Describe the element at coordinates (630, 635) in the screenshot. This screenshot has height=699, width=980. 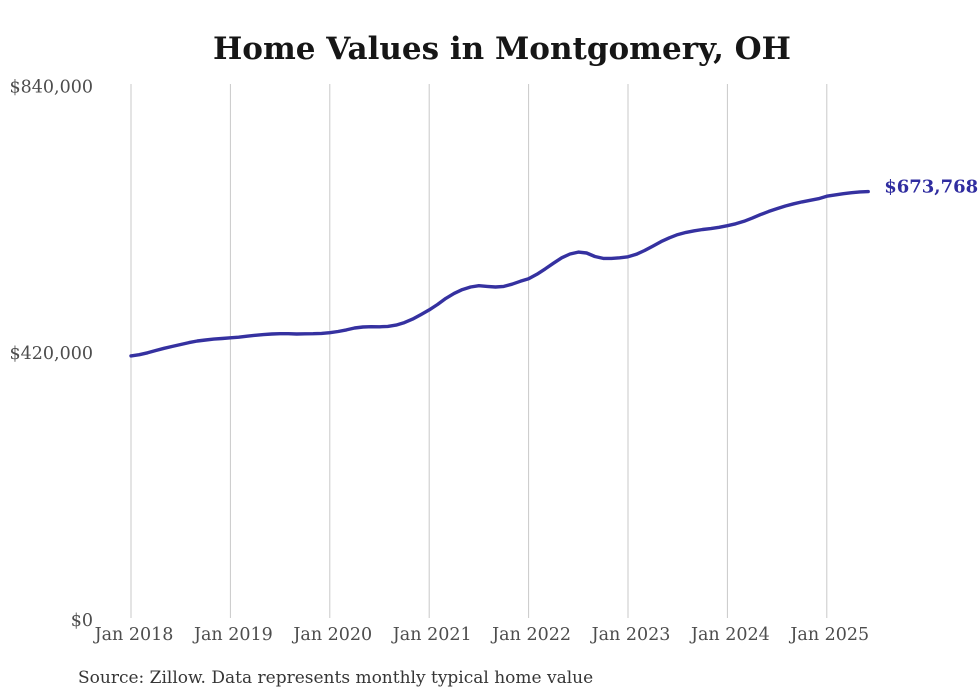
I see `x-tick-label: Jan 2023` at that location.